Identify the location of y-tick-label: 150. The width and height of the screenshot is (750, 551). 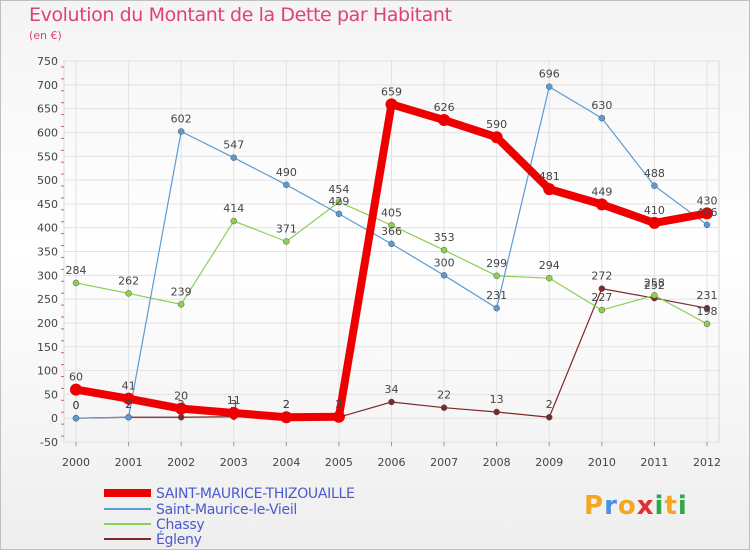
(47, 347).